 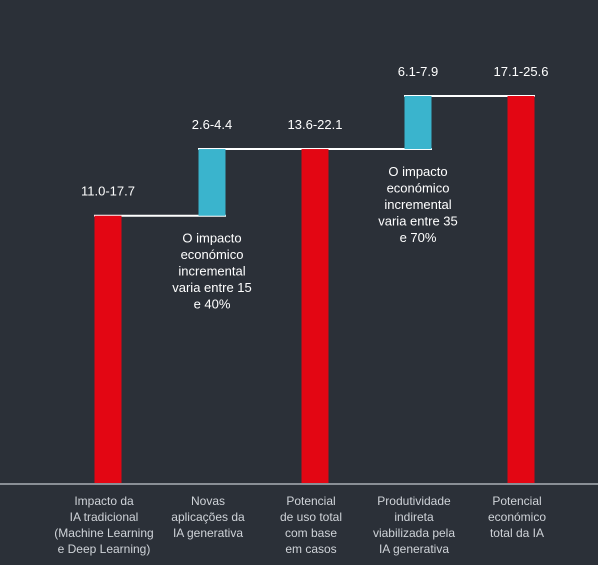 What do you see at coordinates (311, 533) in the screenshot?
I see `category-label-line: com base` at bounding box center [311, 533].